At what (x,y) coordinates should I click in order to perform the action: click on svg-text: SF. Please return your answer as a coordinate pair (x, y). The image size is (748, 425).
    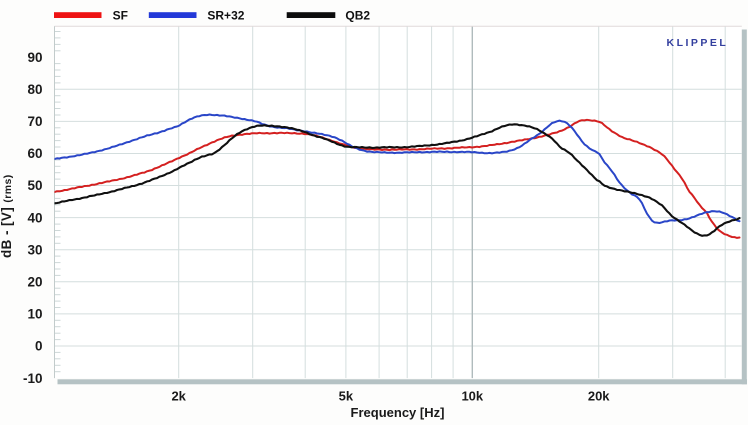
    Looking at the image, I should click on (120, 15).